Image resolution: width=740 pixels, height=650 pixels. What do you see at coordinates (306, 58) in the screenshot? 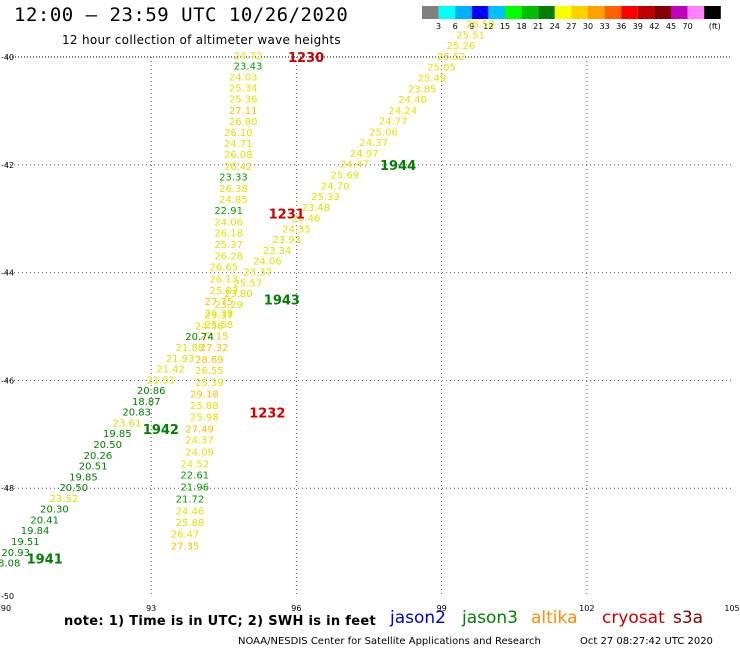
I see `track-time-label: 1230` at bounding box center [306, 58].